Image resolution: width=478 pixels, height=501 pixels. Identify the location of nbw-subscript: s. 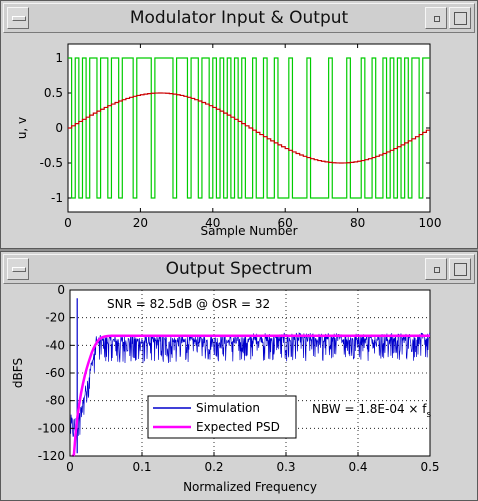
(429, 415).